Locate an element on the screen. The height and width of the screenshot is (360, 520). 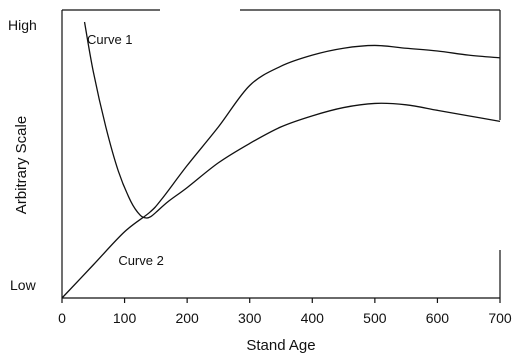
x-tick-label: 300 is located at coordinates (250, 318).